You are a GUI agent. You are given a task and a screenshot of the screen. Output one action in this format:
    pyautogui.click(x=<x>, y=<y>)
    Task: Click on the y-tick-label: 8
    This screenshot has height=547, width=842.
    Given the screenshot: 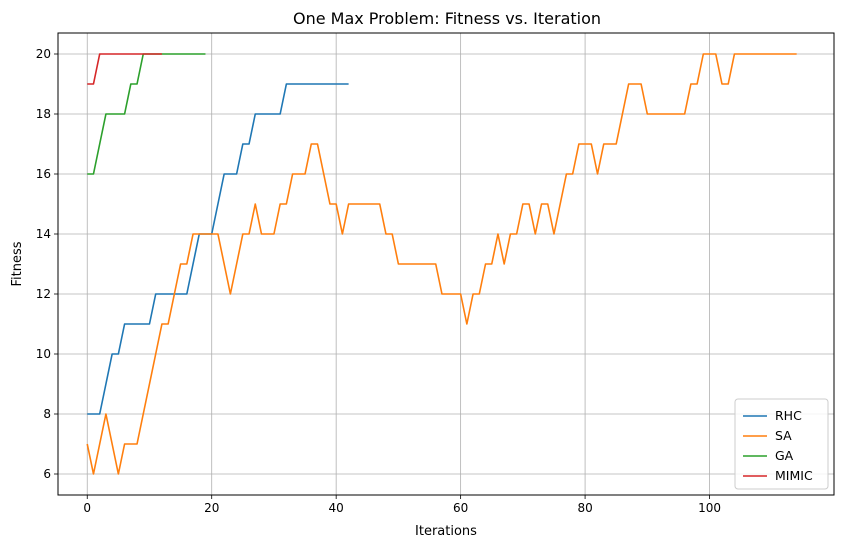 What is the action you would take?
    pyautogui.click(x=47, y=414)
    